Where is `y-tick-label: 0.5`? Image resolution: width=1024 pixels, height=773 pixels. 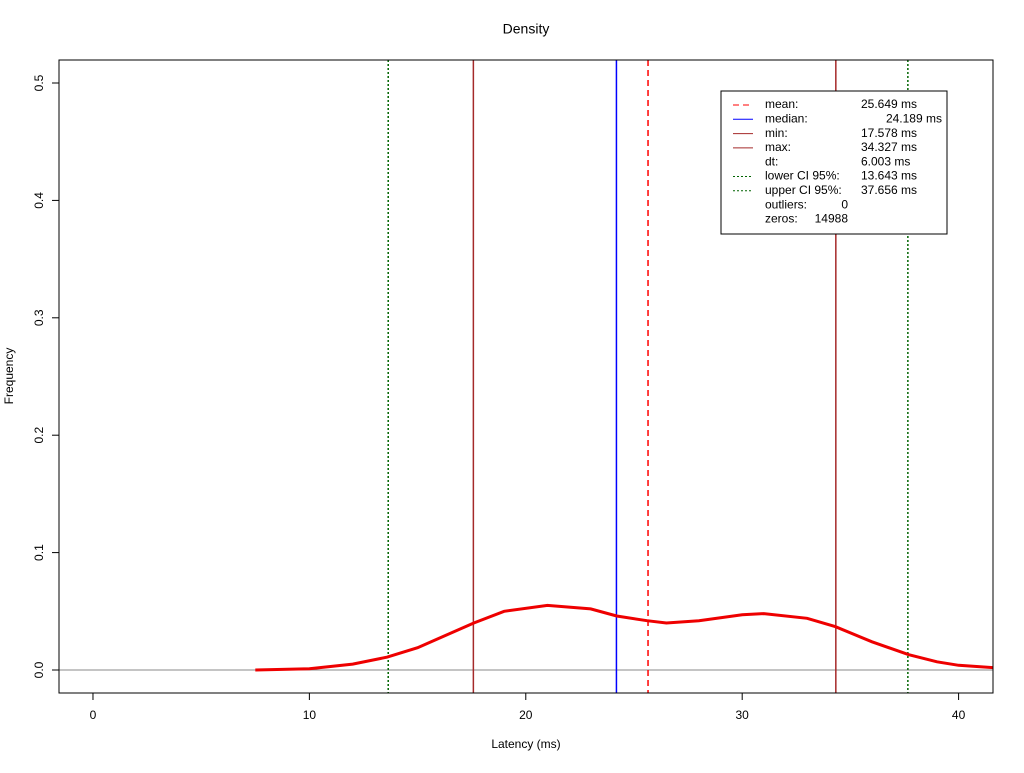 y-tick-label: 0.5 is located at coordinates (39, 82).